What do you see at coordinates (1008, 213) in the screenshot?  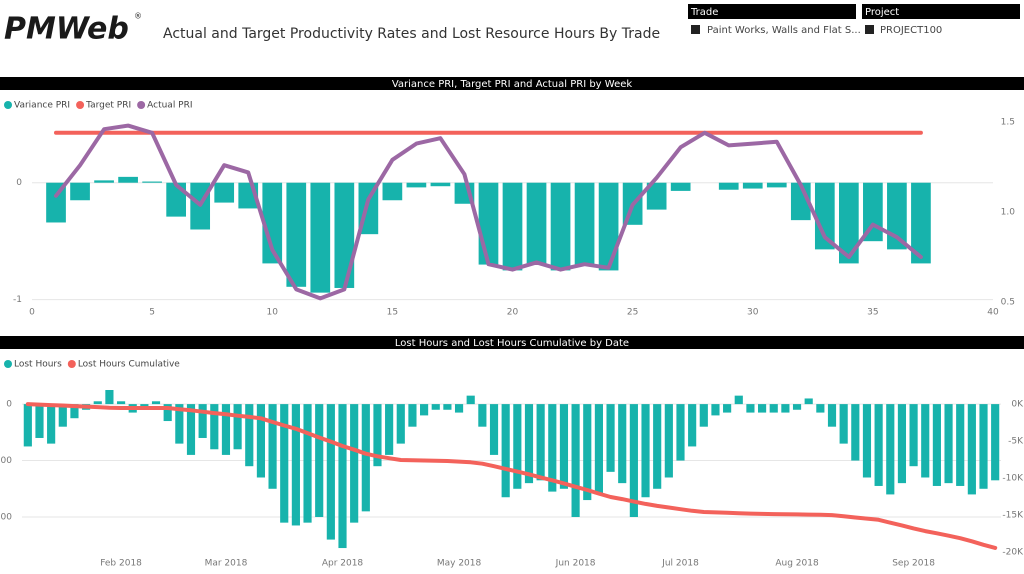 I see `y2-tick-label: 1.0` at bounding box center [1008, 213].